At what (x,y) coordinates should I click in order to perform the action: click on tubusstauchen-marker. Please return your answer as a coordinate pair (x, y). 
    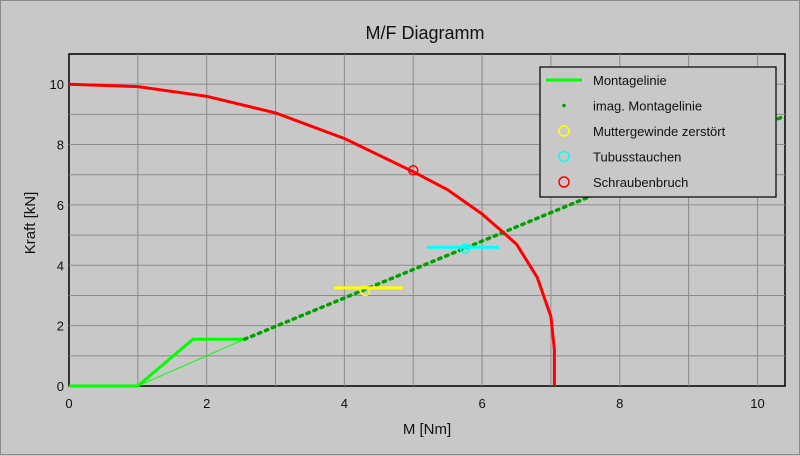
    Looking at the image, I should click on (465, 248).